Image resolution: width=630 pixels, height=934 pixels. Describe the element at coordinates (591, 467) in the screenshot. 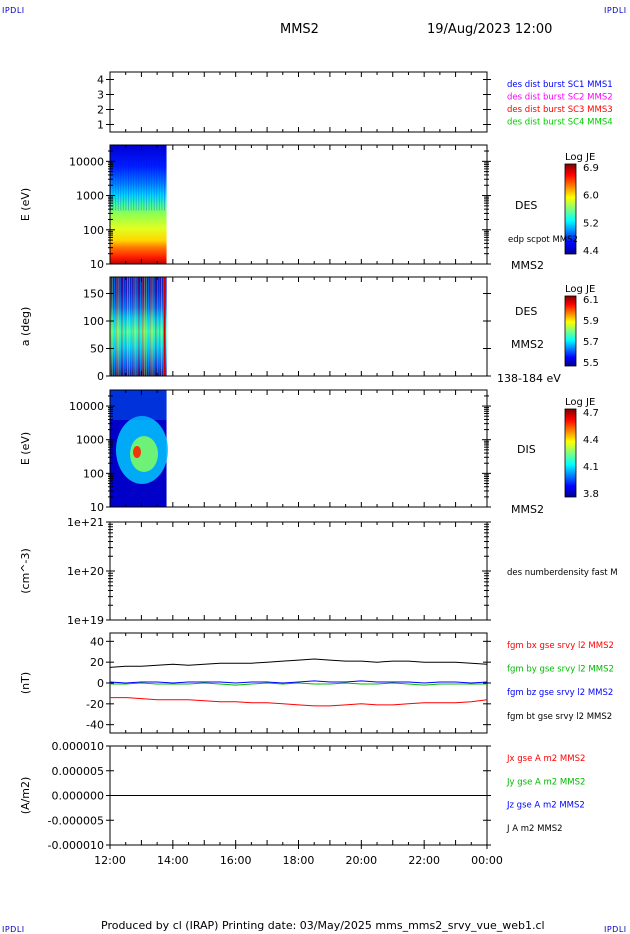

I see `colorbar-tick-label: 4.1` at that location.